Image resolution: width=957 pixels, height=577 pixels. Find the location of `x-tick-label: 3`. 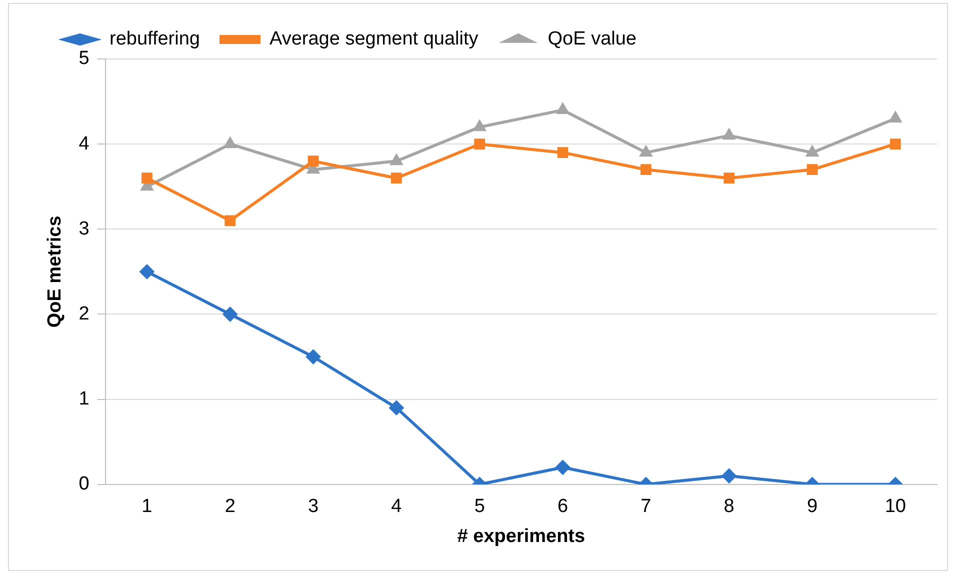

x-tick-label: 3 is located at coordinates (313, 507).